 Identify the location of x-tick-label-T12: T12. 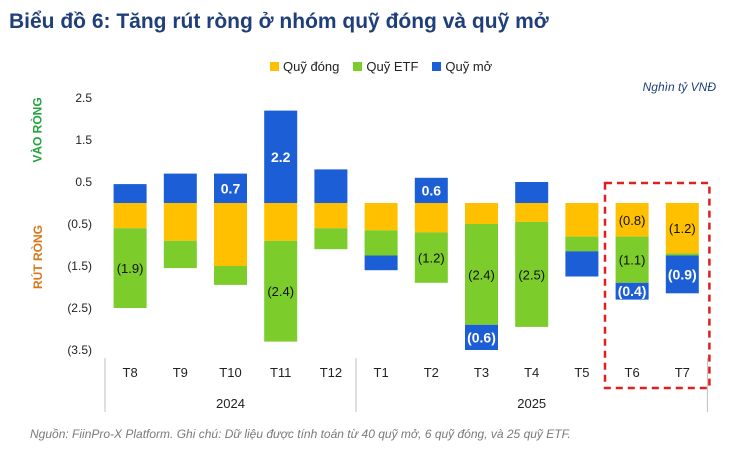
(331, 372).